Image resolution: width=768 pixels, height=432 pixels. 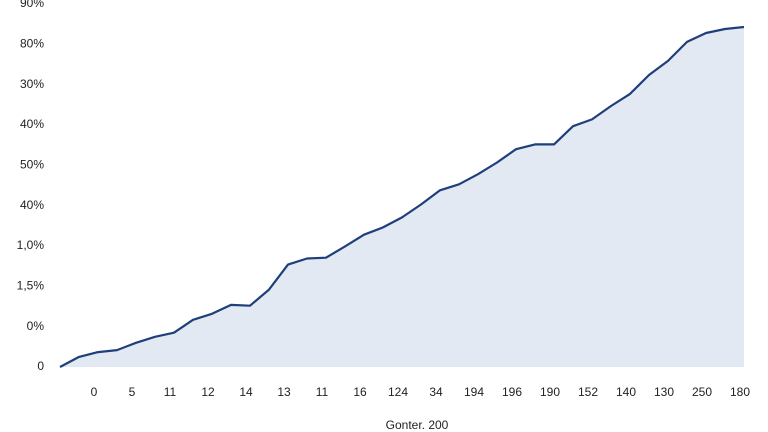 I want to click on x-tick-label: 130, so click(x=664, y=392).